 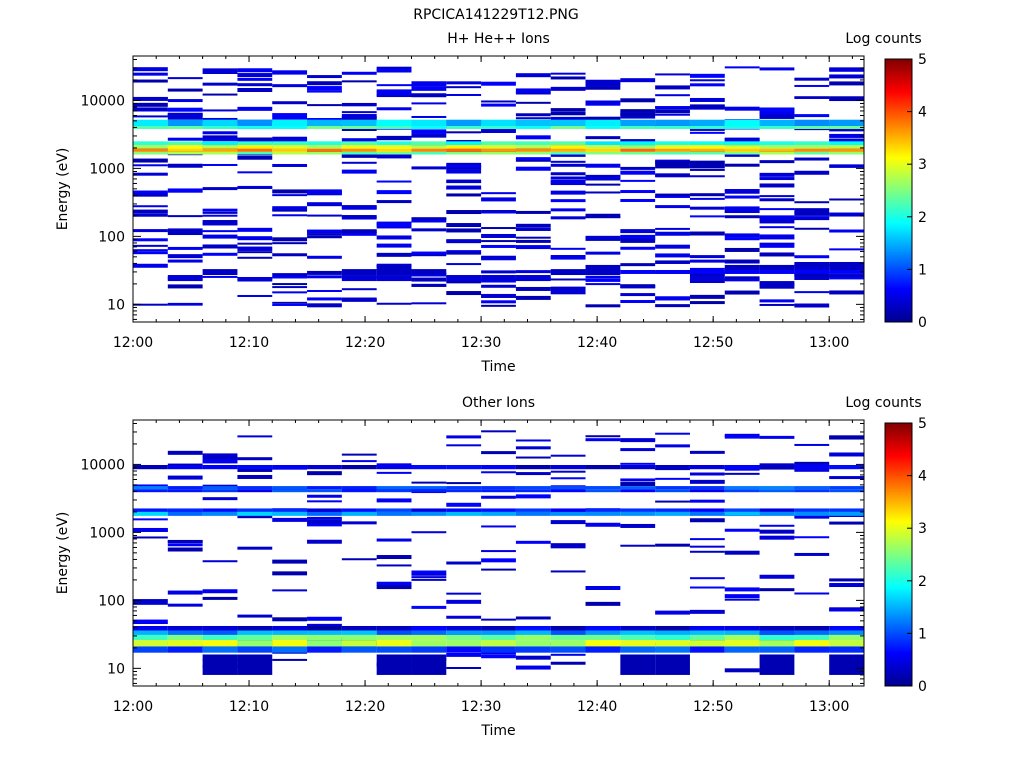 I want to click on x-tick-label: 12:10, so click(x=249, y=343).